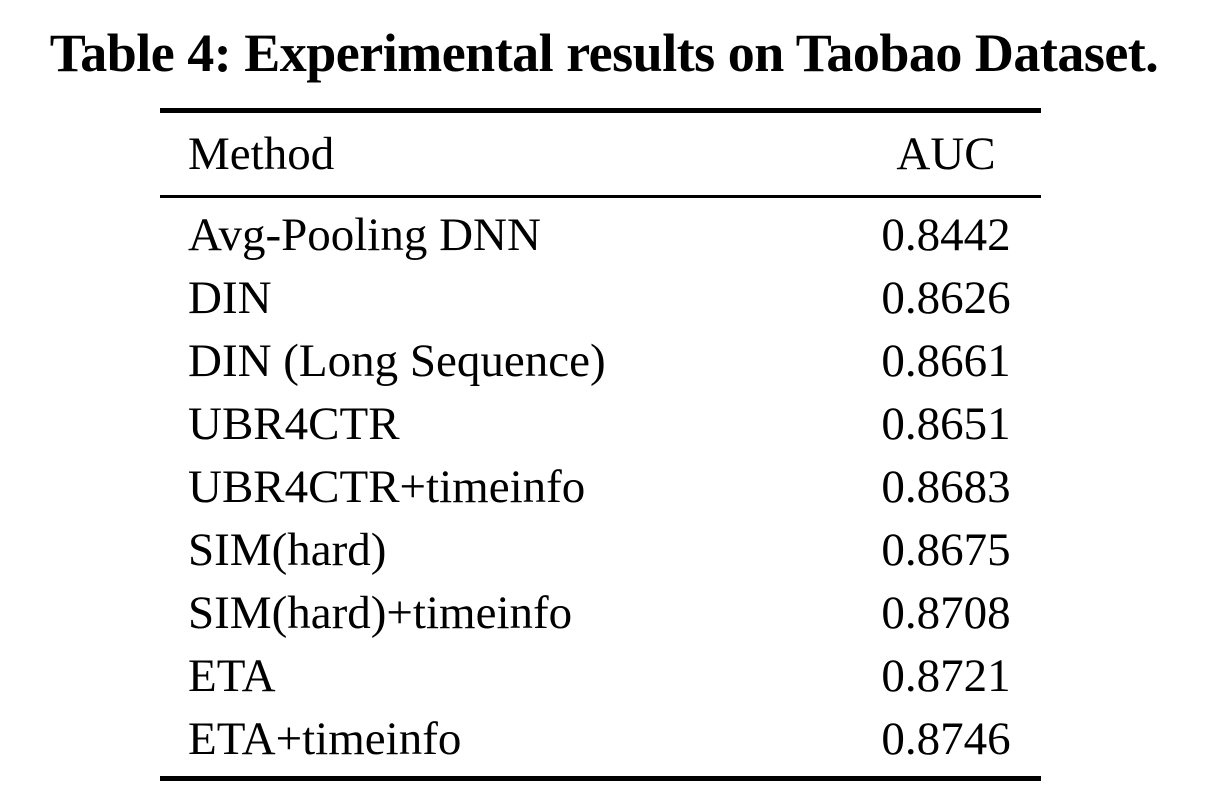 The image size is (1230, 810). I want to click on method-cell: DIN, so click(230, 297).